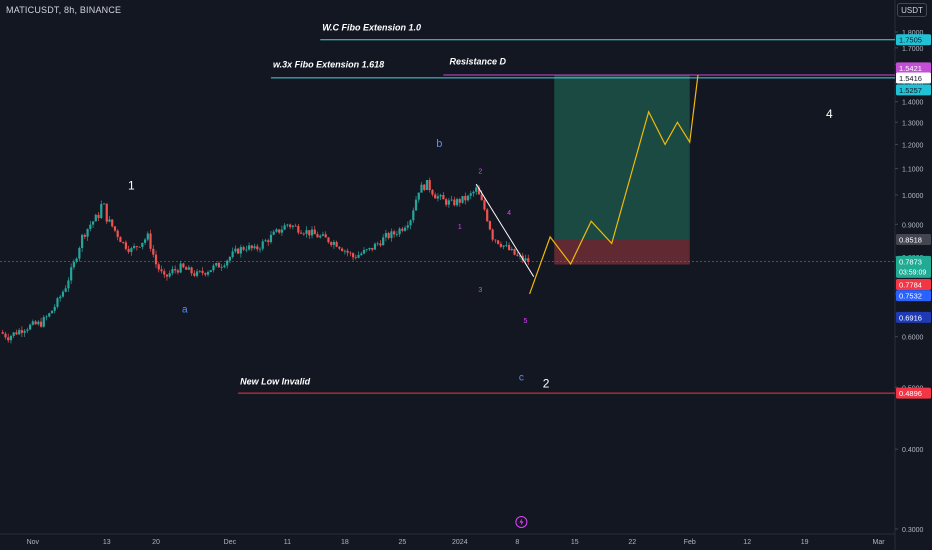 This screenshot has width=932, height=550. What do you see at coordinates (910, 296) in the screenshot?
I see `price-label: 0.7532` at bounding box center [910, 296].